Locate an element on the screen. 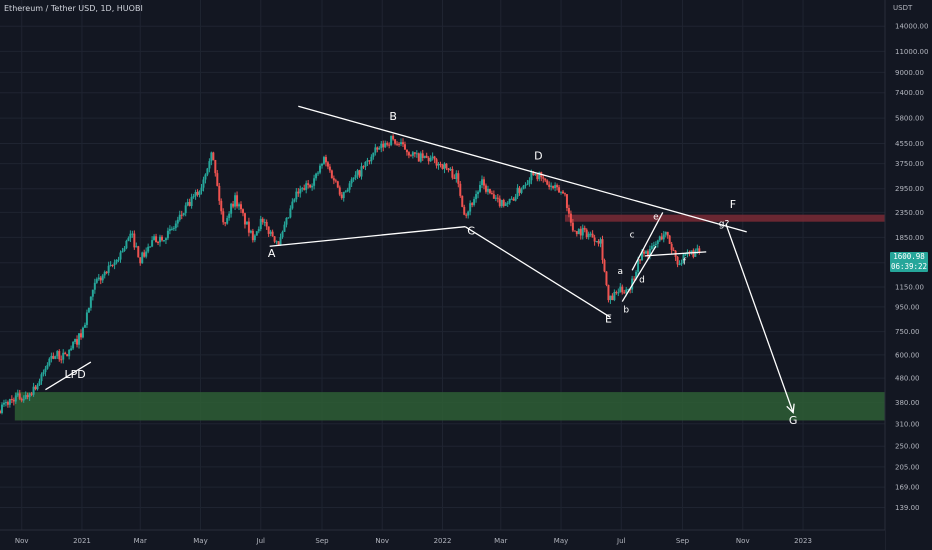  price-tick-label: 380.00 is located at coordinates (907, 403).